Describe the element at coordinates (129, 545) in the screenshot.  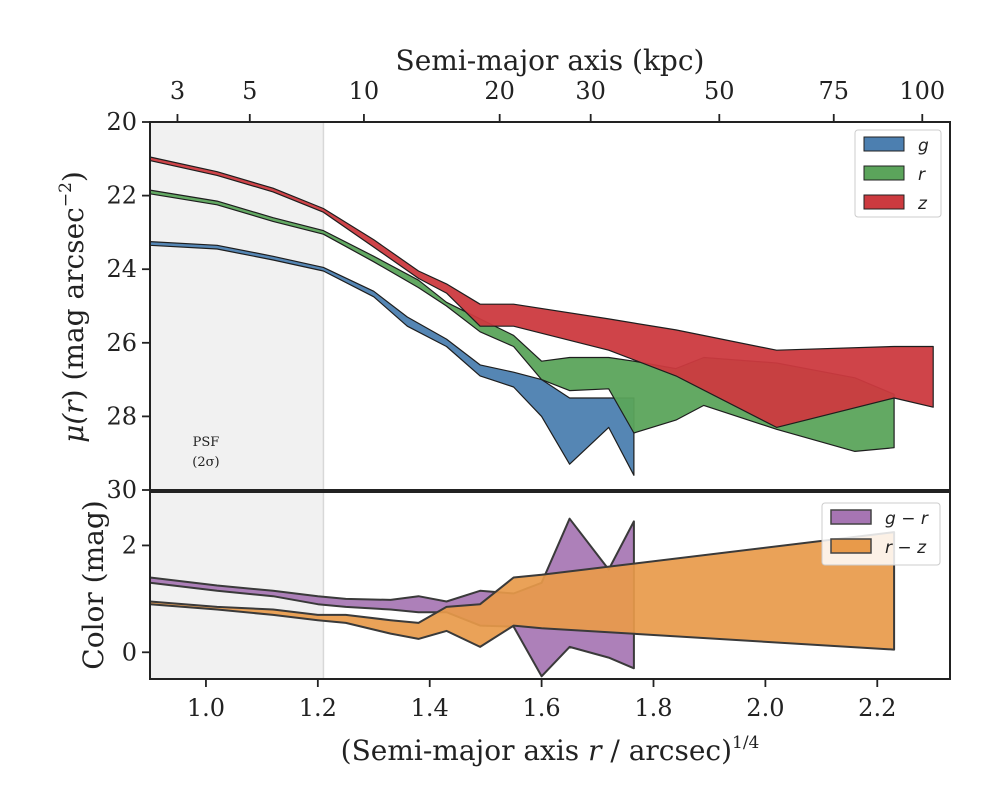
I see `color-y-tick-label: 2` at that location.